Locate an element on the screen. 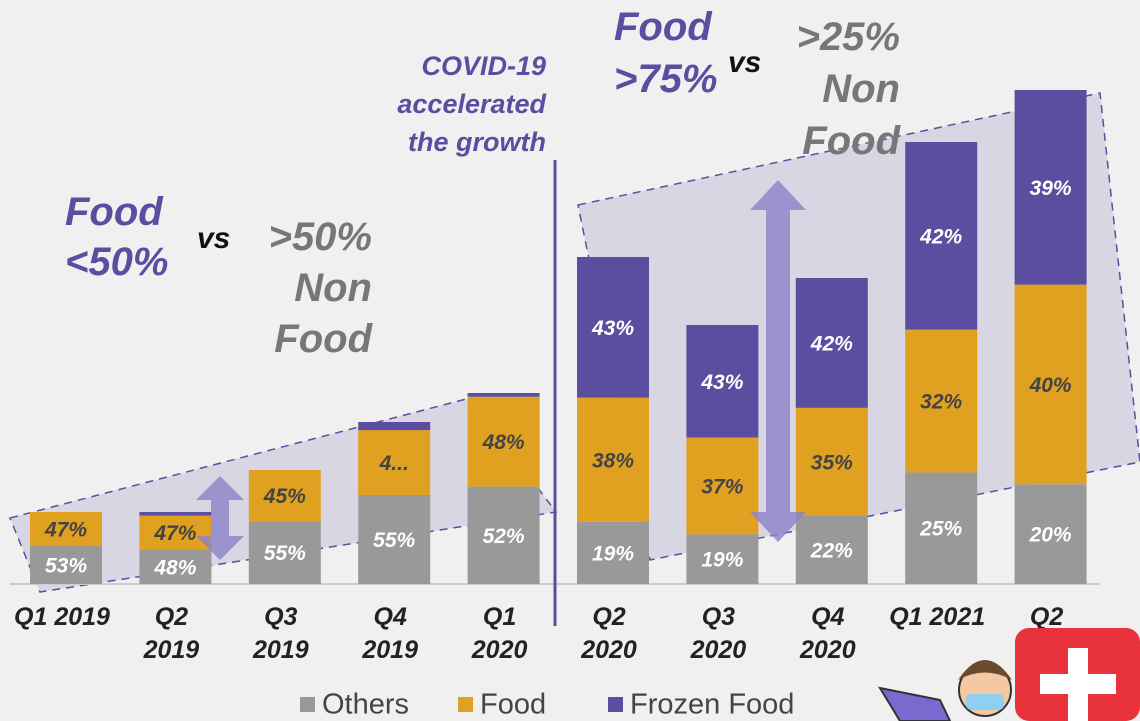  value-label: 39% is located at coordinates (1051, 188).